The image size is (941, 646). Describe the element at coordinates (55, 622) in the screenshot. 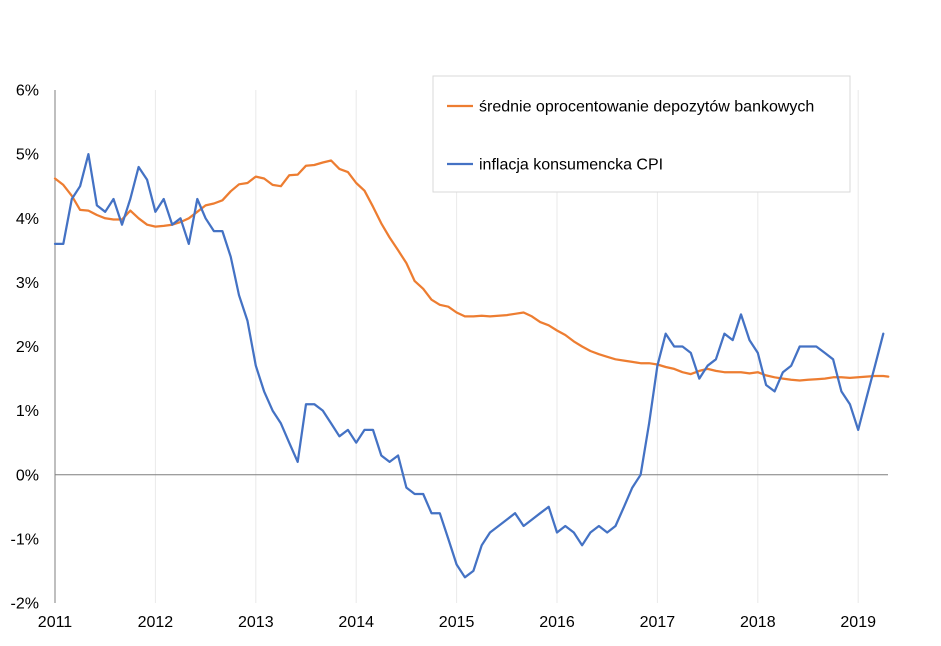

I see `x-tick-label: 2011` at that location.